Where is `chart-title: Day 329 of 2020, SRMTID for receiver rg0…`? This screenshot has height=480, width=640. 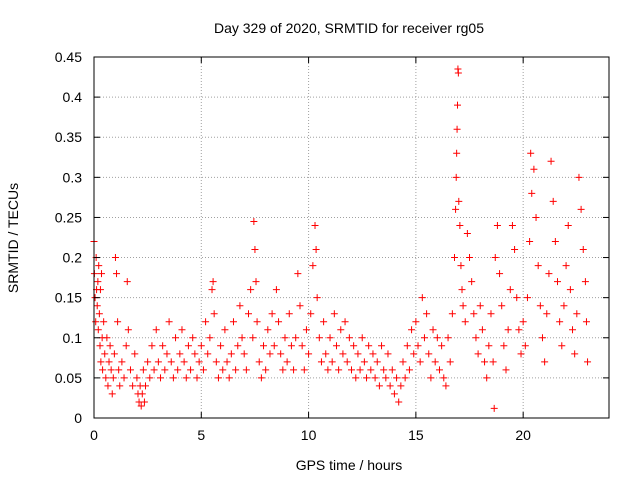 chart-title: Day 329 of 2020, SRMTID for receiver rg0… is located at coordinates (349, 28).